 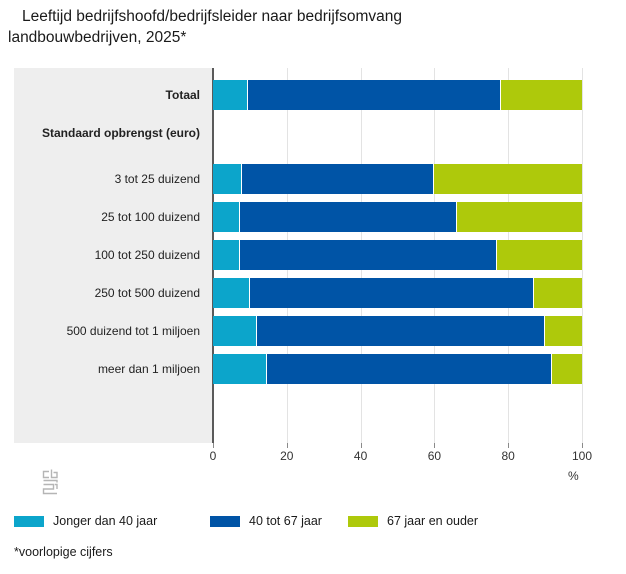 I want to click on legend-item: Jonger dan 40 jaar, so click(x=85, y=521).